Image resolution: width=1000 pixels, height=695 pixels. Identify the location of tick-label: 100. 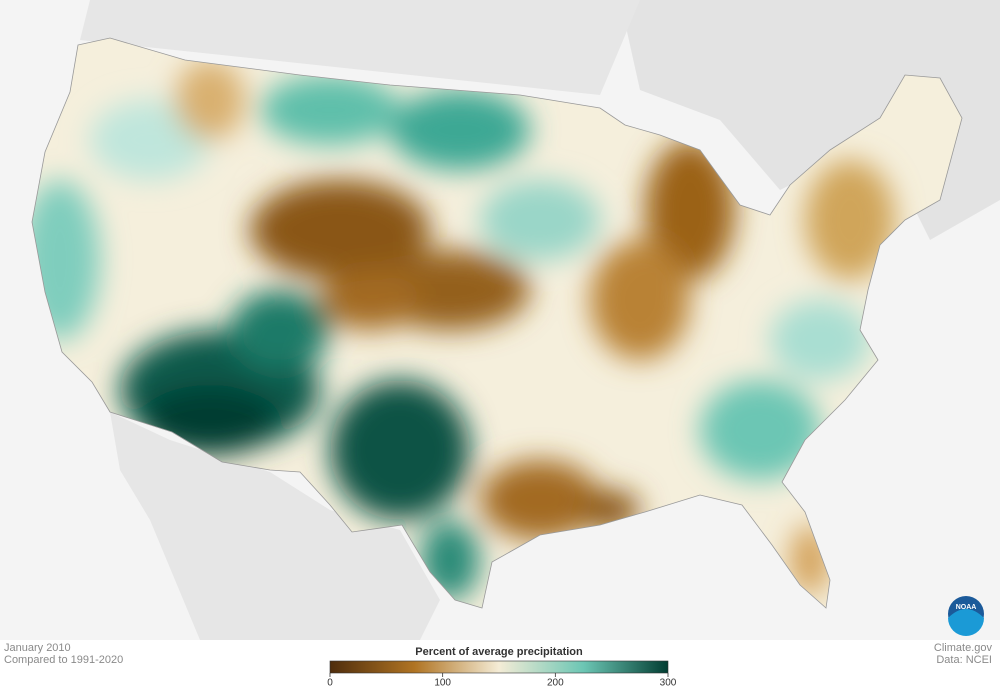
(442, 683).